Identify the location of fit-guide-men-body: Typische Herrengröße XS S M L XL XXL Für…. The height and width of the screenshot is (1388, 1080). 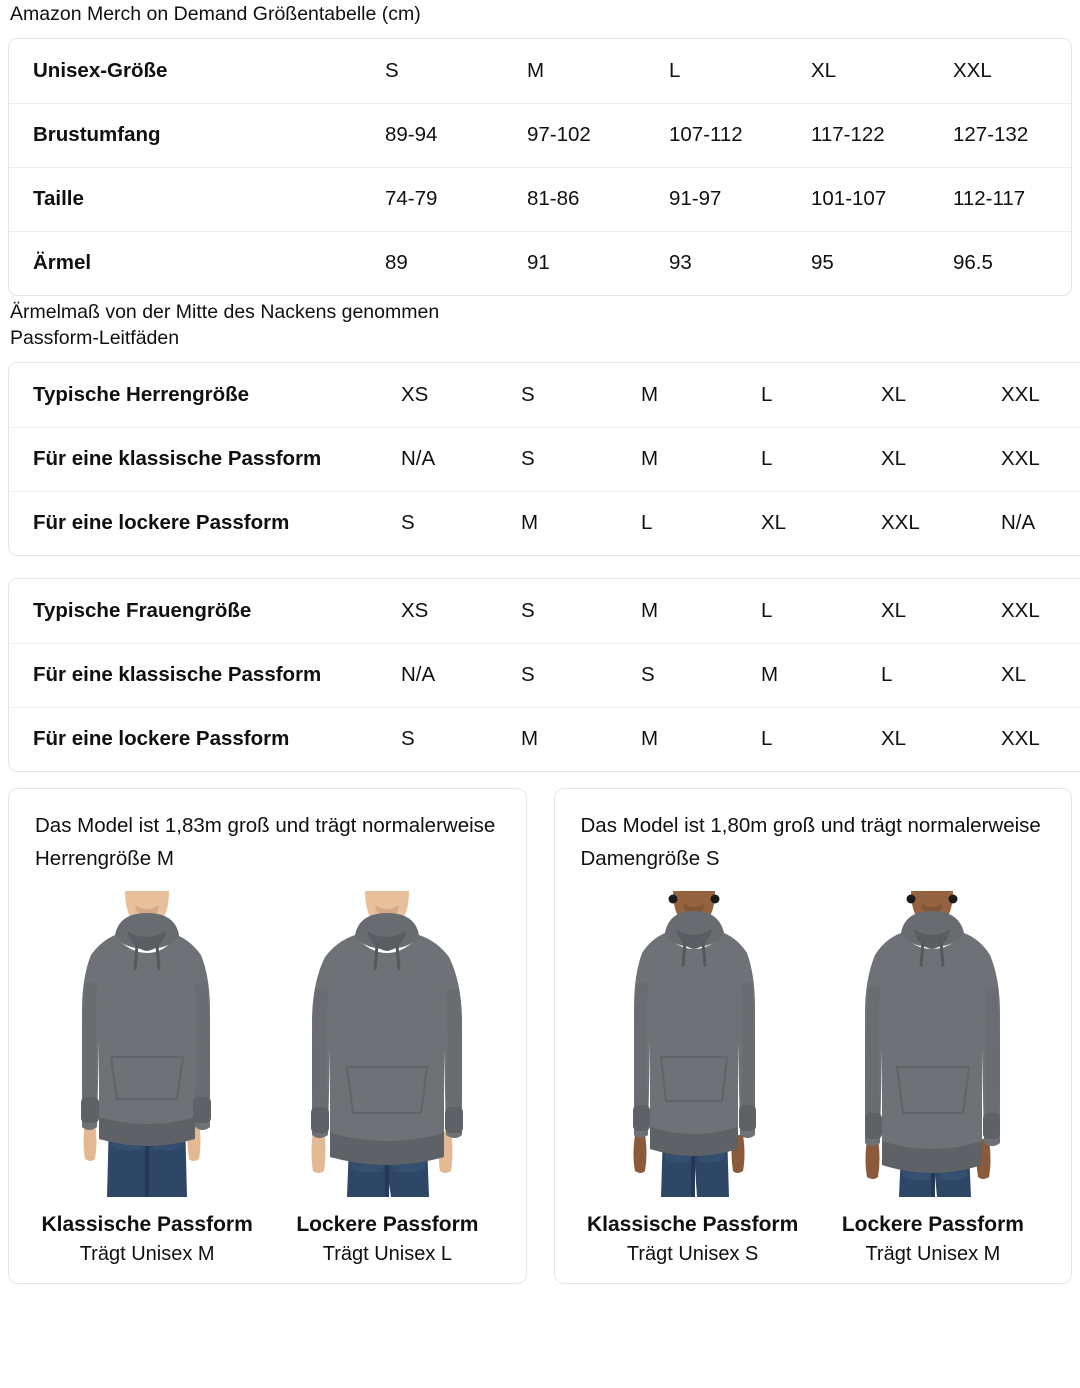
(544, 459).